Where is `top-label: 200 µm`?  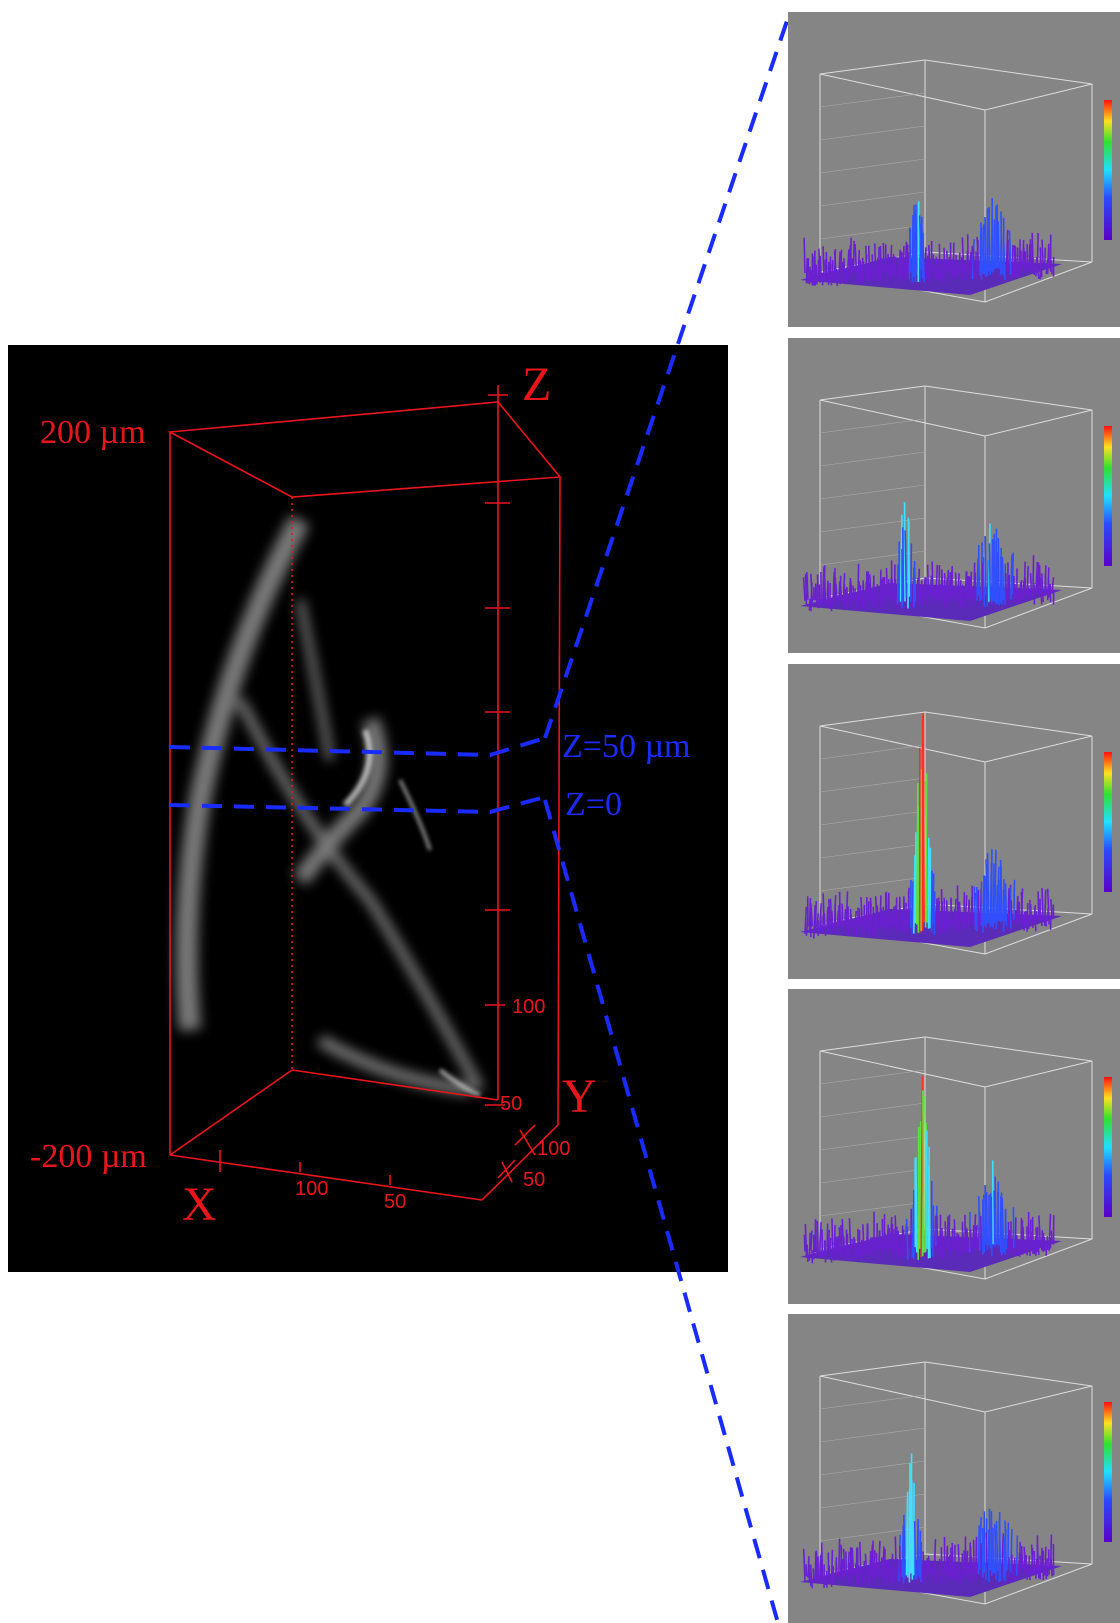
top-label: 200 µm is located at coordinates (93, 432).